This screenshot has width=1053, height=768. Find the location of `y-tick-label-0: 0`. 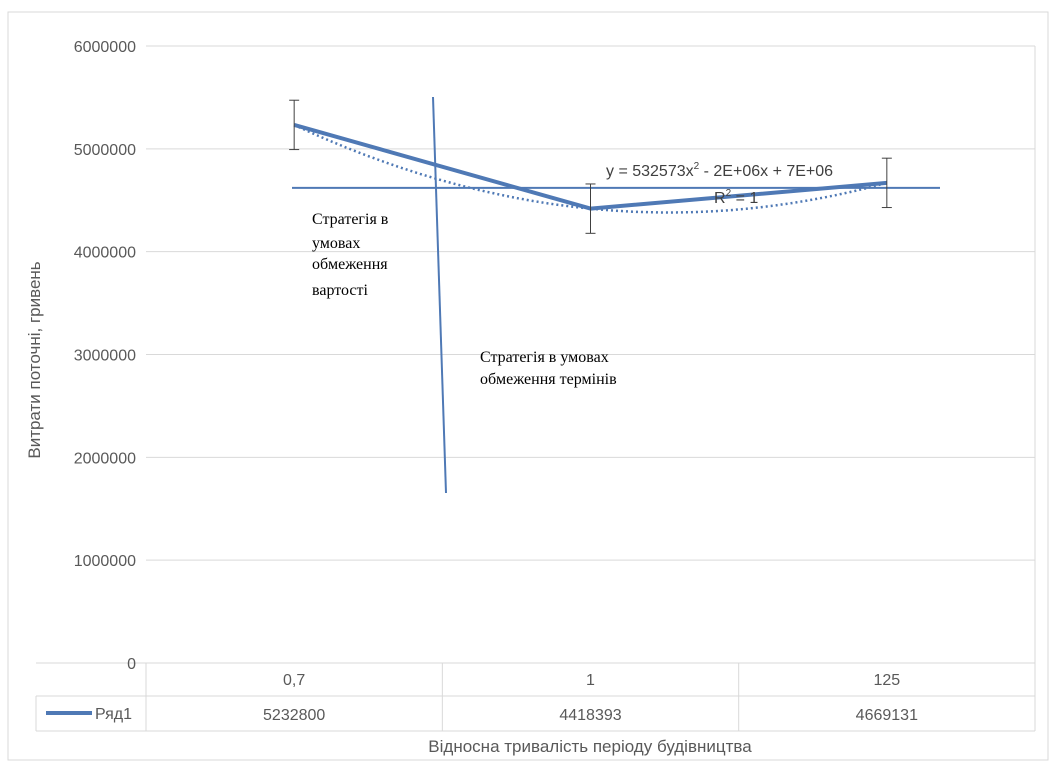

y-tick-label-0: 0 is located at coordinates (131, 664).